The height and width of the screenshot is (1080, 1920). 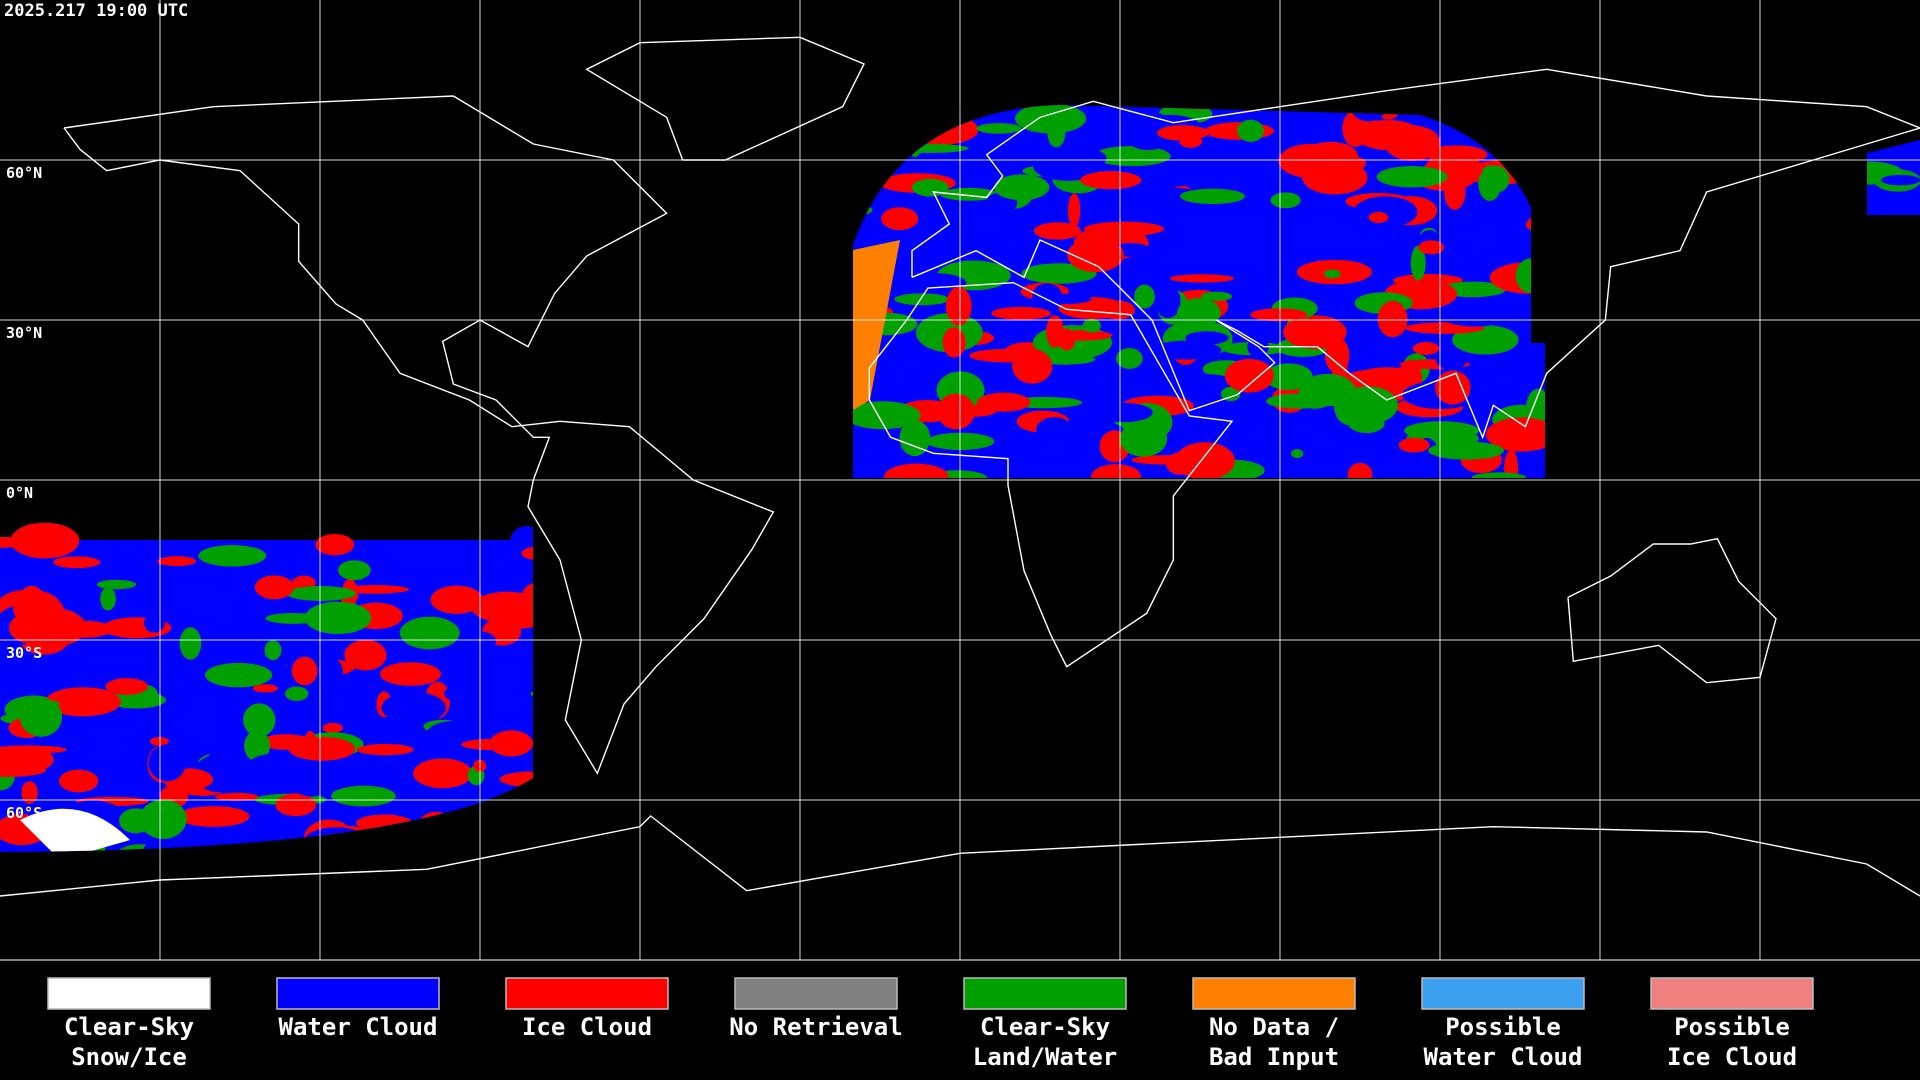 What do you see at coordinates (876, 325) in the screenshot?
I see `no-data-patch` at bounding box center [876, 325].